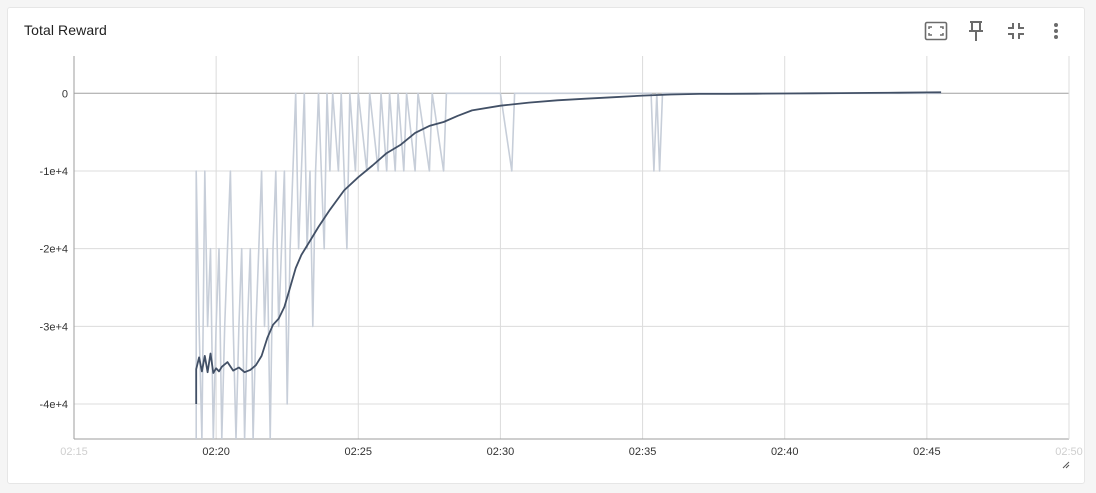 The image size is (1096, 493). I want to click on more-options-button, so click(1056, 31).